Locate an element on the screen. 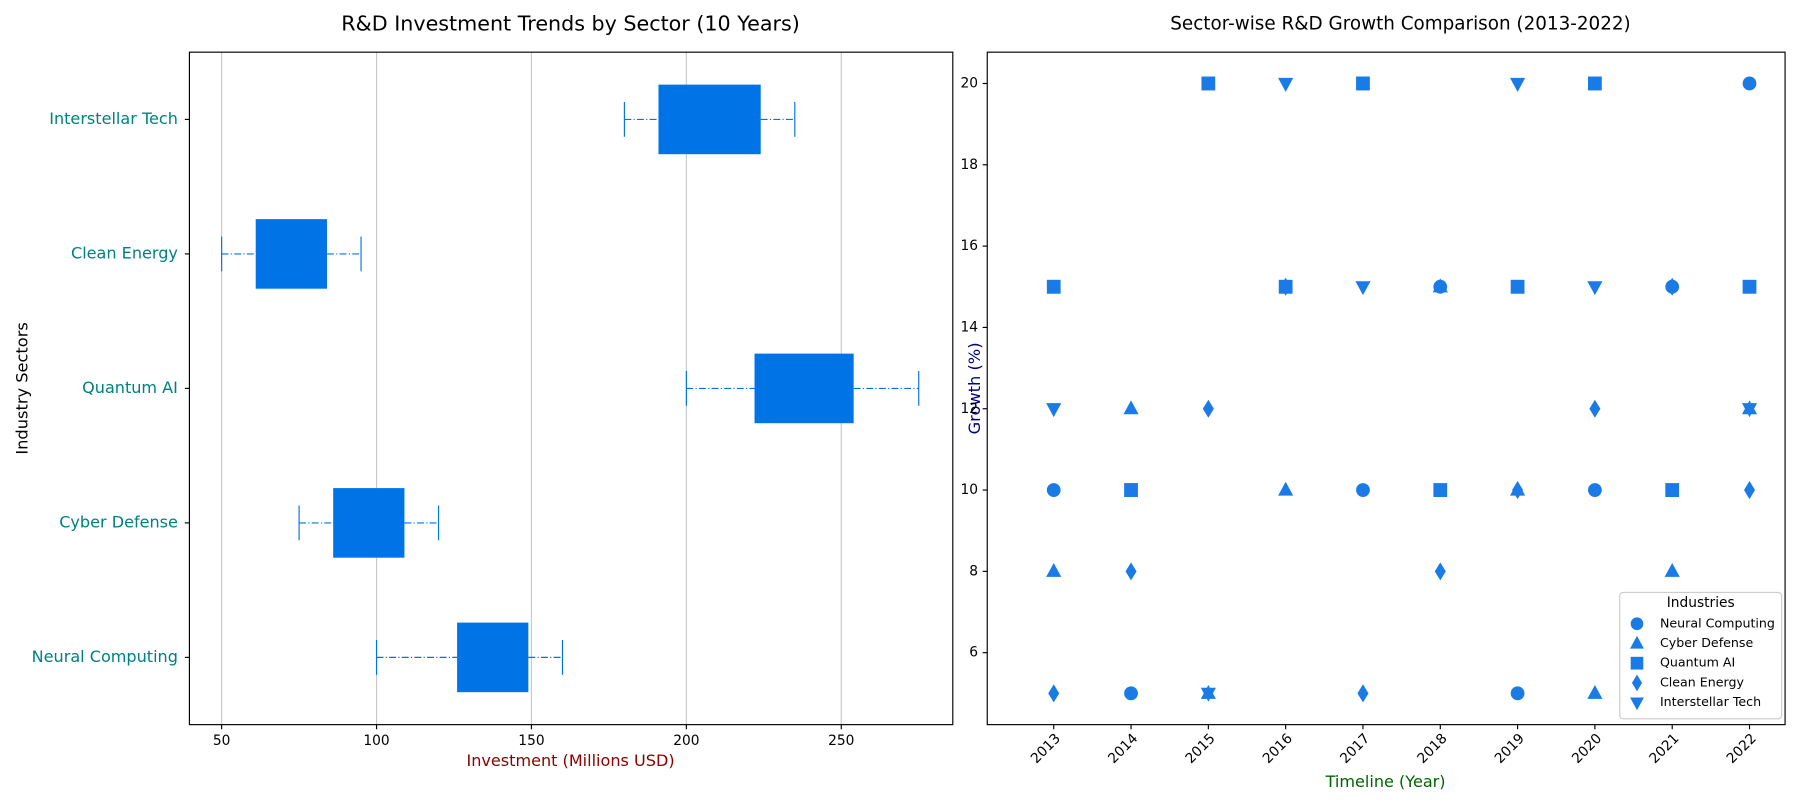 The width and height of the screenshot is (1800, 804). legend-label: Cyber Defense is located at coordinates (1707, 642).